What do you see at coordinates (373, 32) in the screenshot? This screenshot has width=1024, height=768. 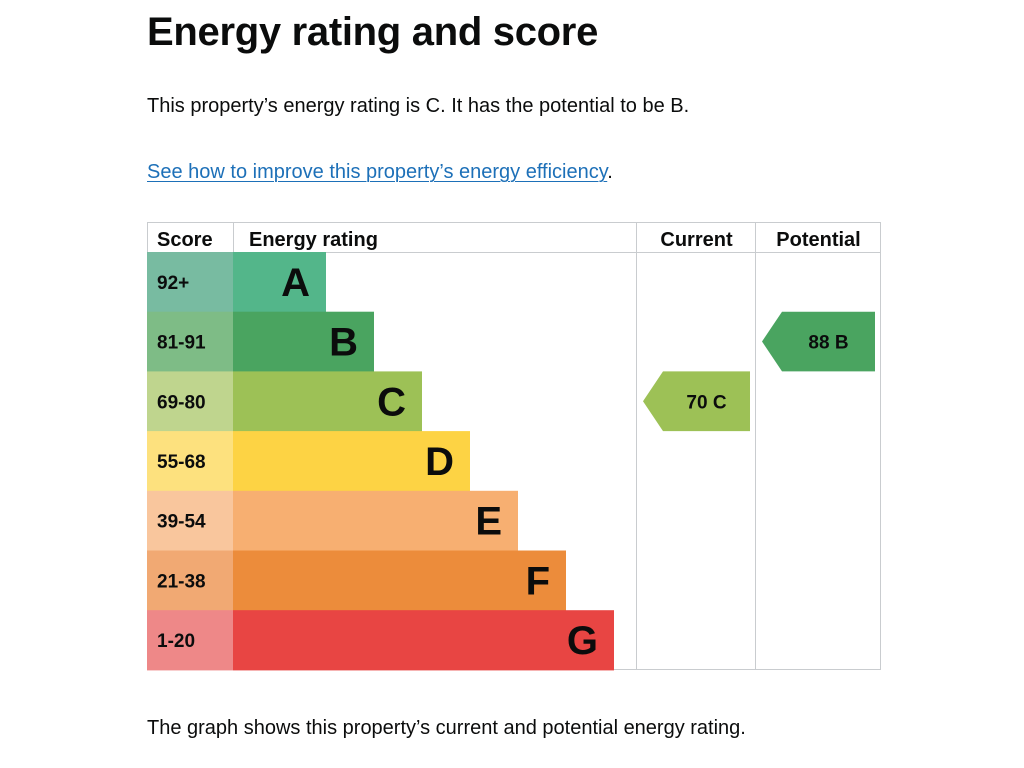 I see `page-title: Energy rating and score` at bounding box center [373, 32].